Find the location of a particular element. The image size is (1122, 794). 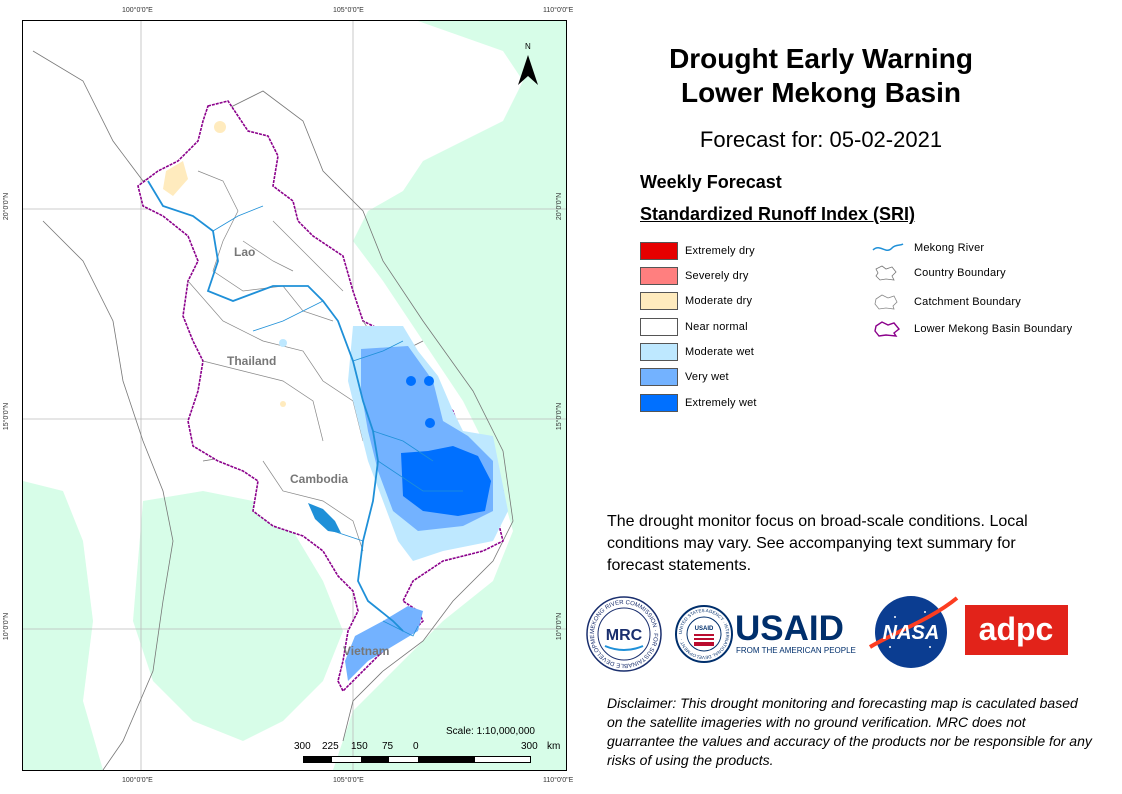

catchment-boundary-icon is located at coordinates (886, 302).